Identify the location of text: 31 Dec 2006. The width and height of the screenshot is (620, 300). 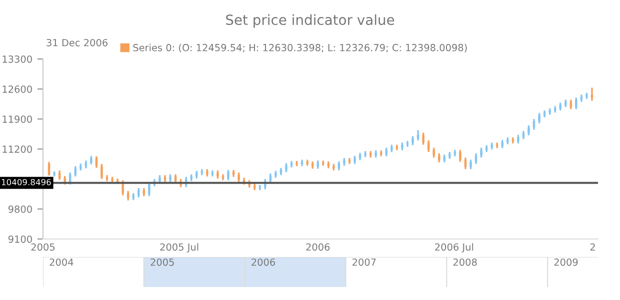
(77, 42).